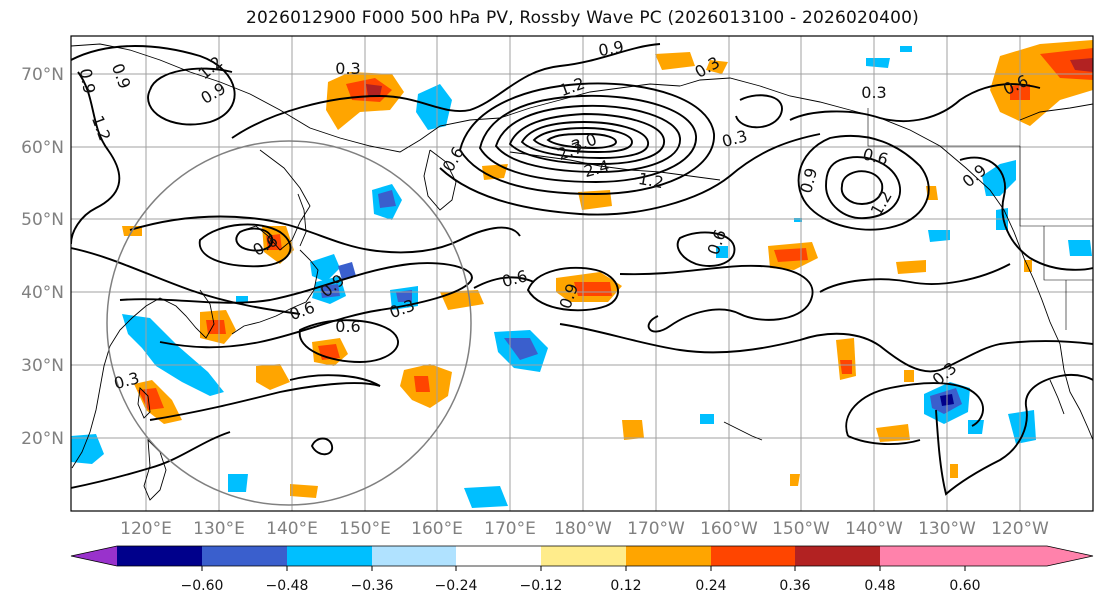 The image size is (1105, 604). Describe the element at coordinates (143, 379) in the screenshot. I see `coast-korea-china` at that location.